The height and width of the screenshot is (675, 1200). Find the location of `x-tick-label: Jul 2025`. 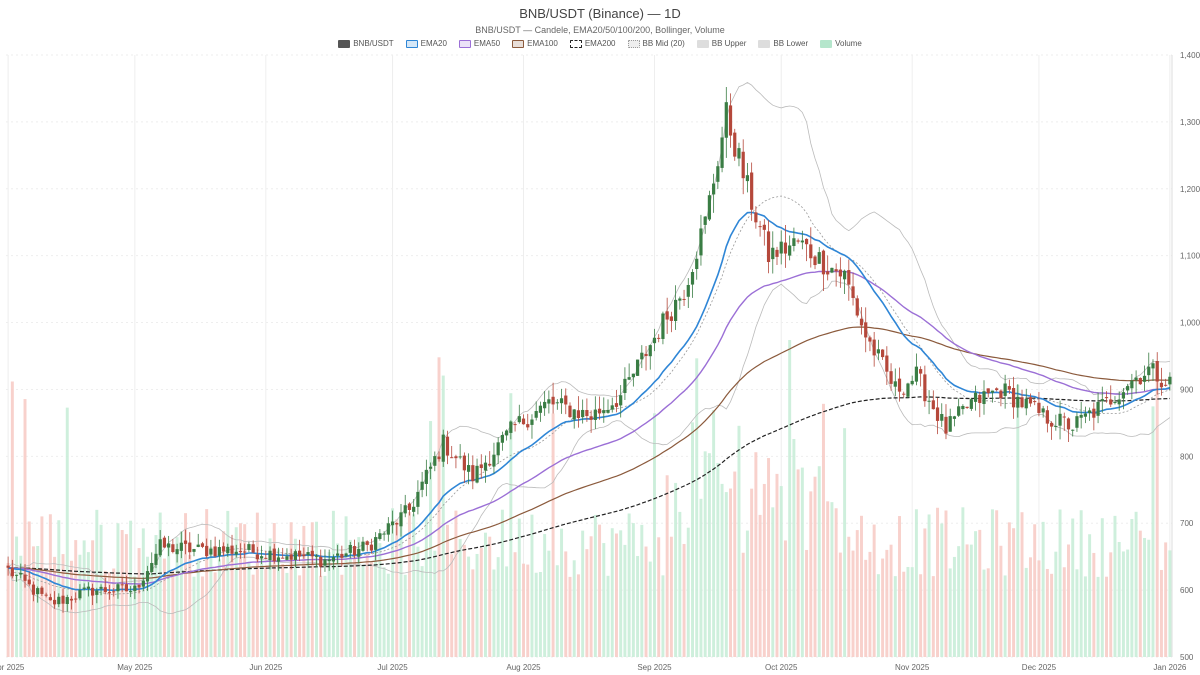

x-tick-label: Jul 2025 is located at coordinates (392, 667).